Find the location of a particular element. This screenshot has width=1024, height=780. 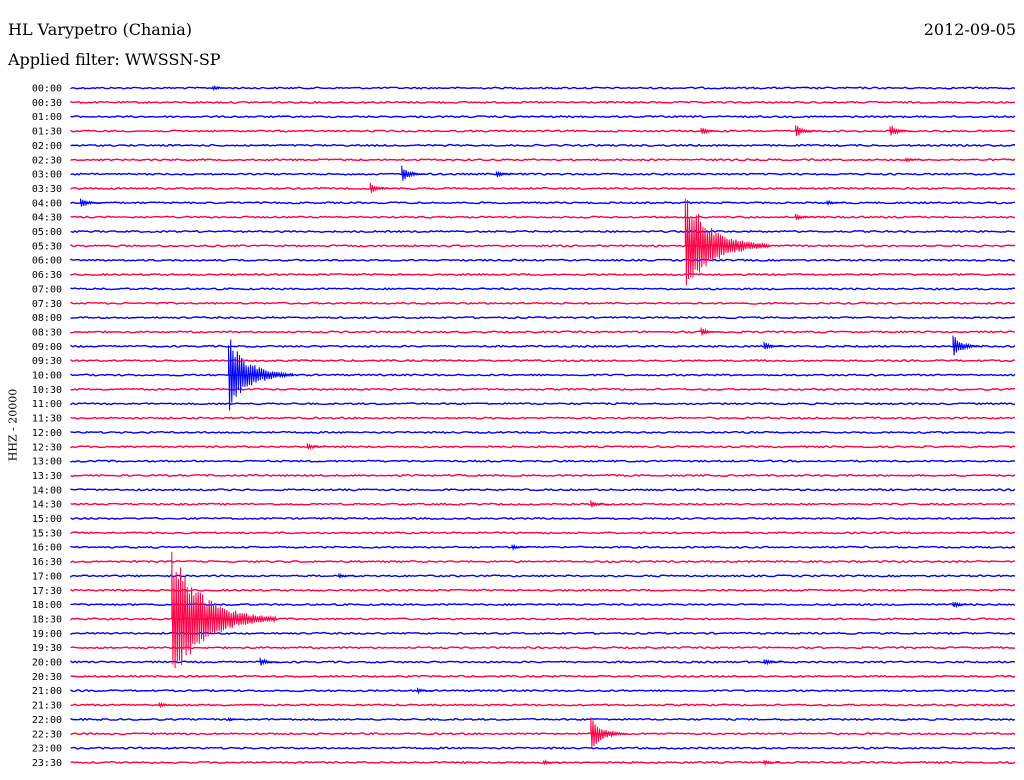

row-label: 19:00 is located at coordinates (47, 634).